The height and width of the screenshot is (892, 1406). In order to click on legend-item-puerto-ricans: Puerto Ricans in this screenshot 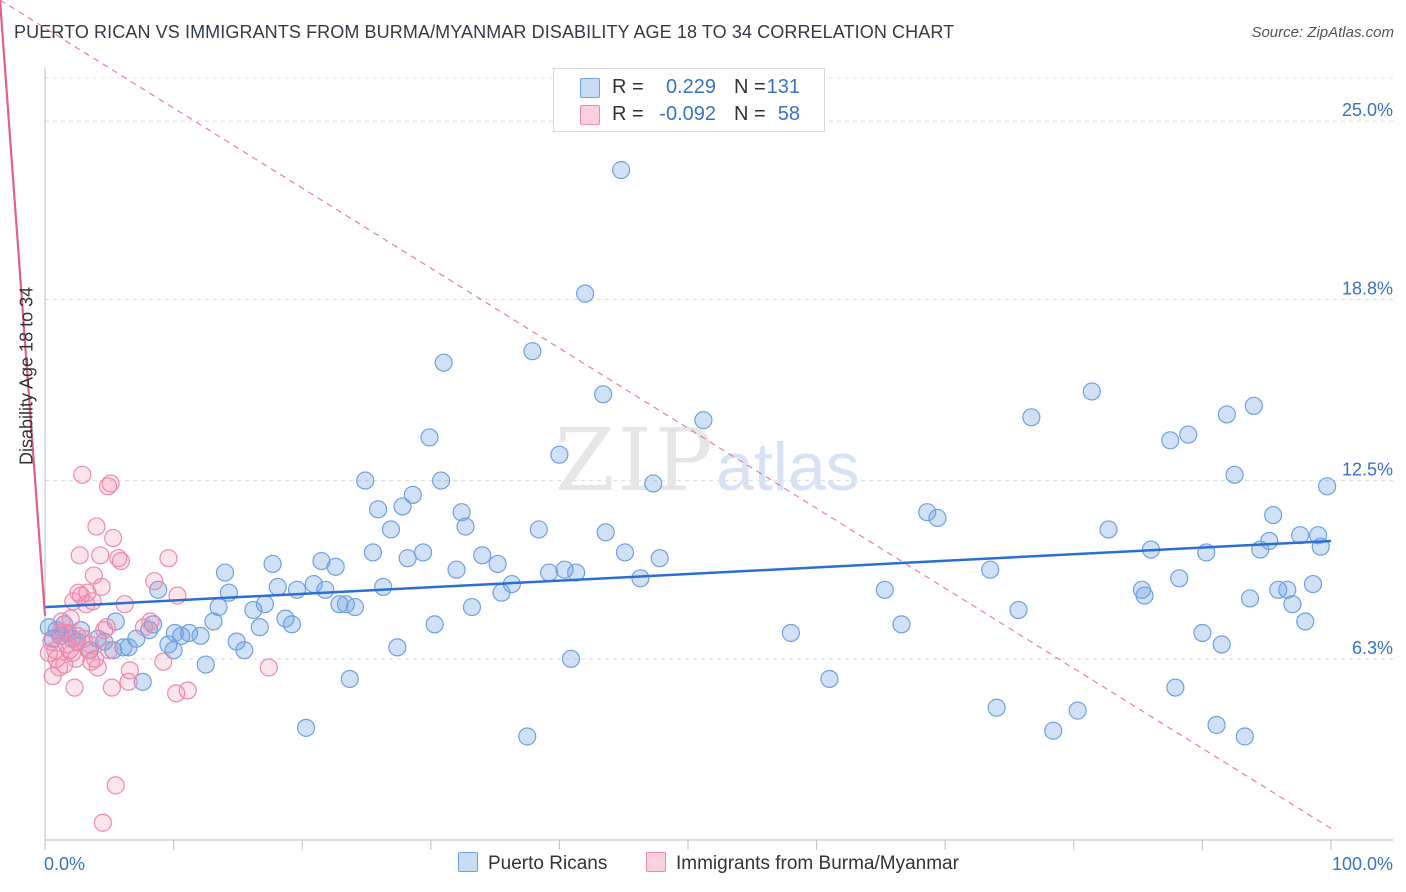, I will do `click(532, 863)`.